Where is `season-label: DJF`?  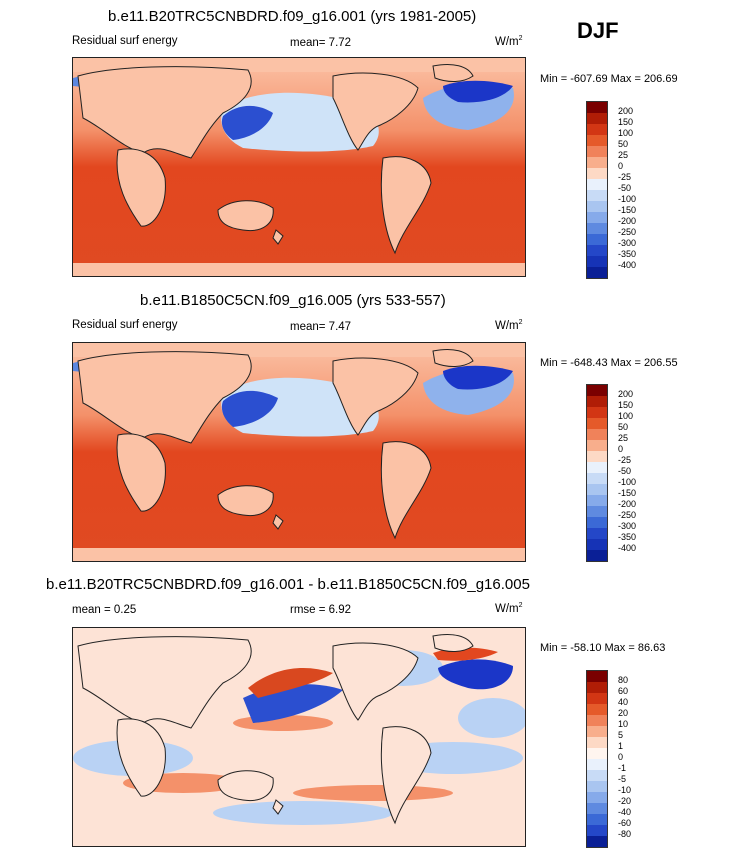
season-label: DJF is located at coordinates (598, 30).